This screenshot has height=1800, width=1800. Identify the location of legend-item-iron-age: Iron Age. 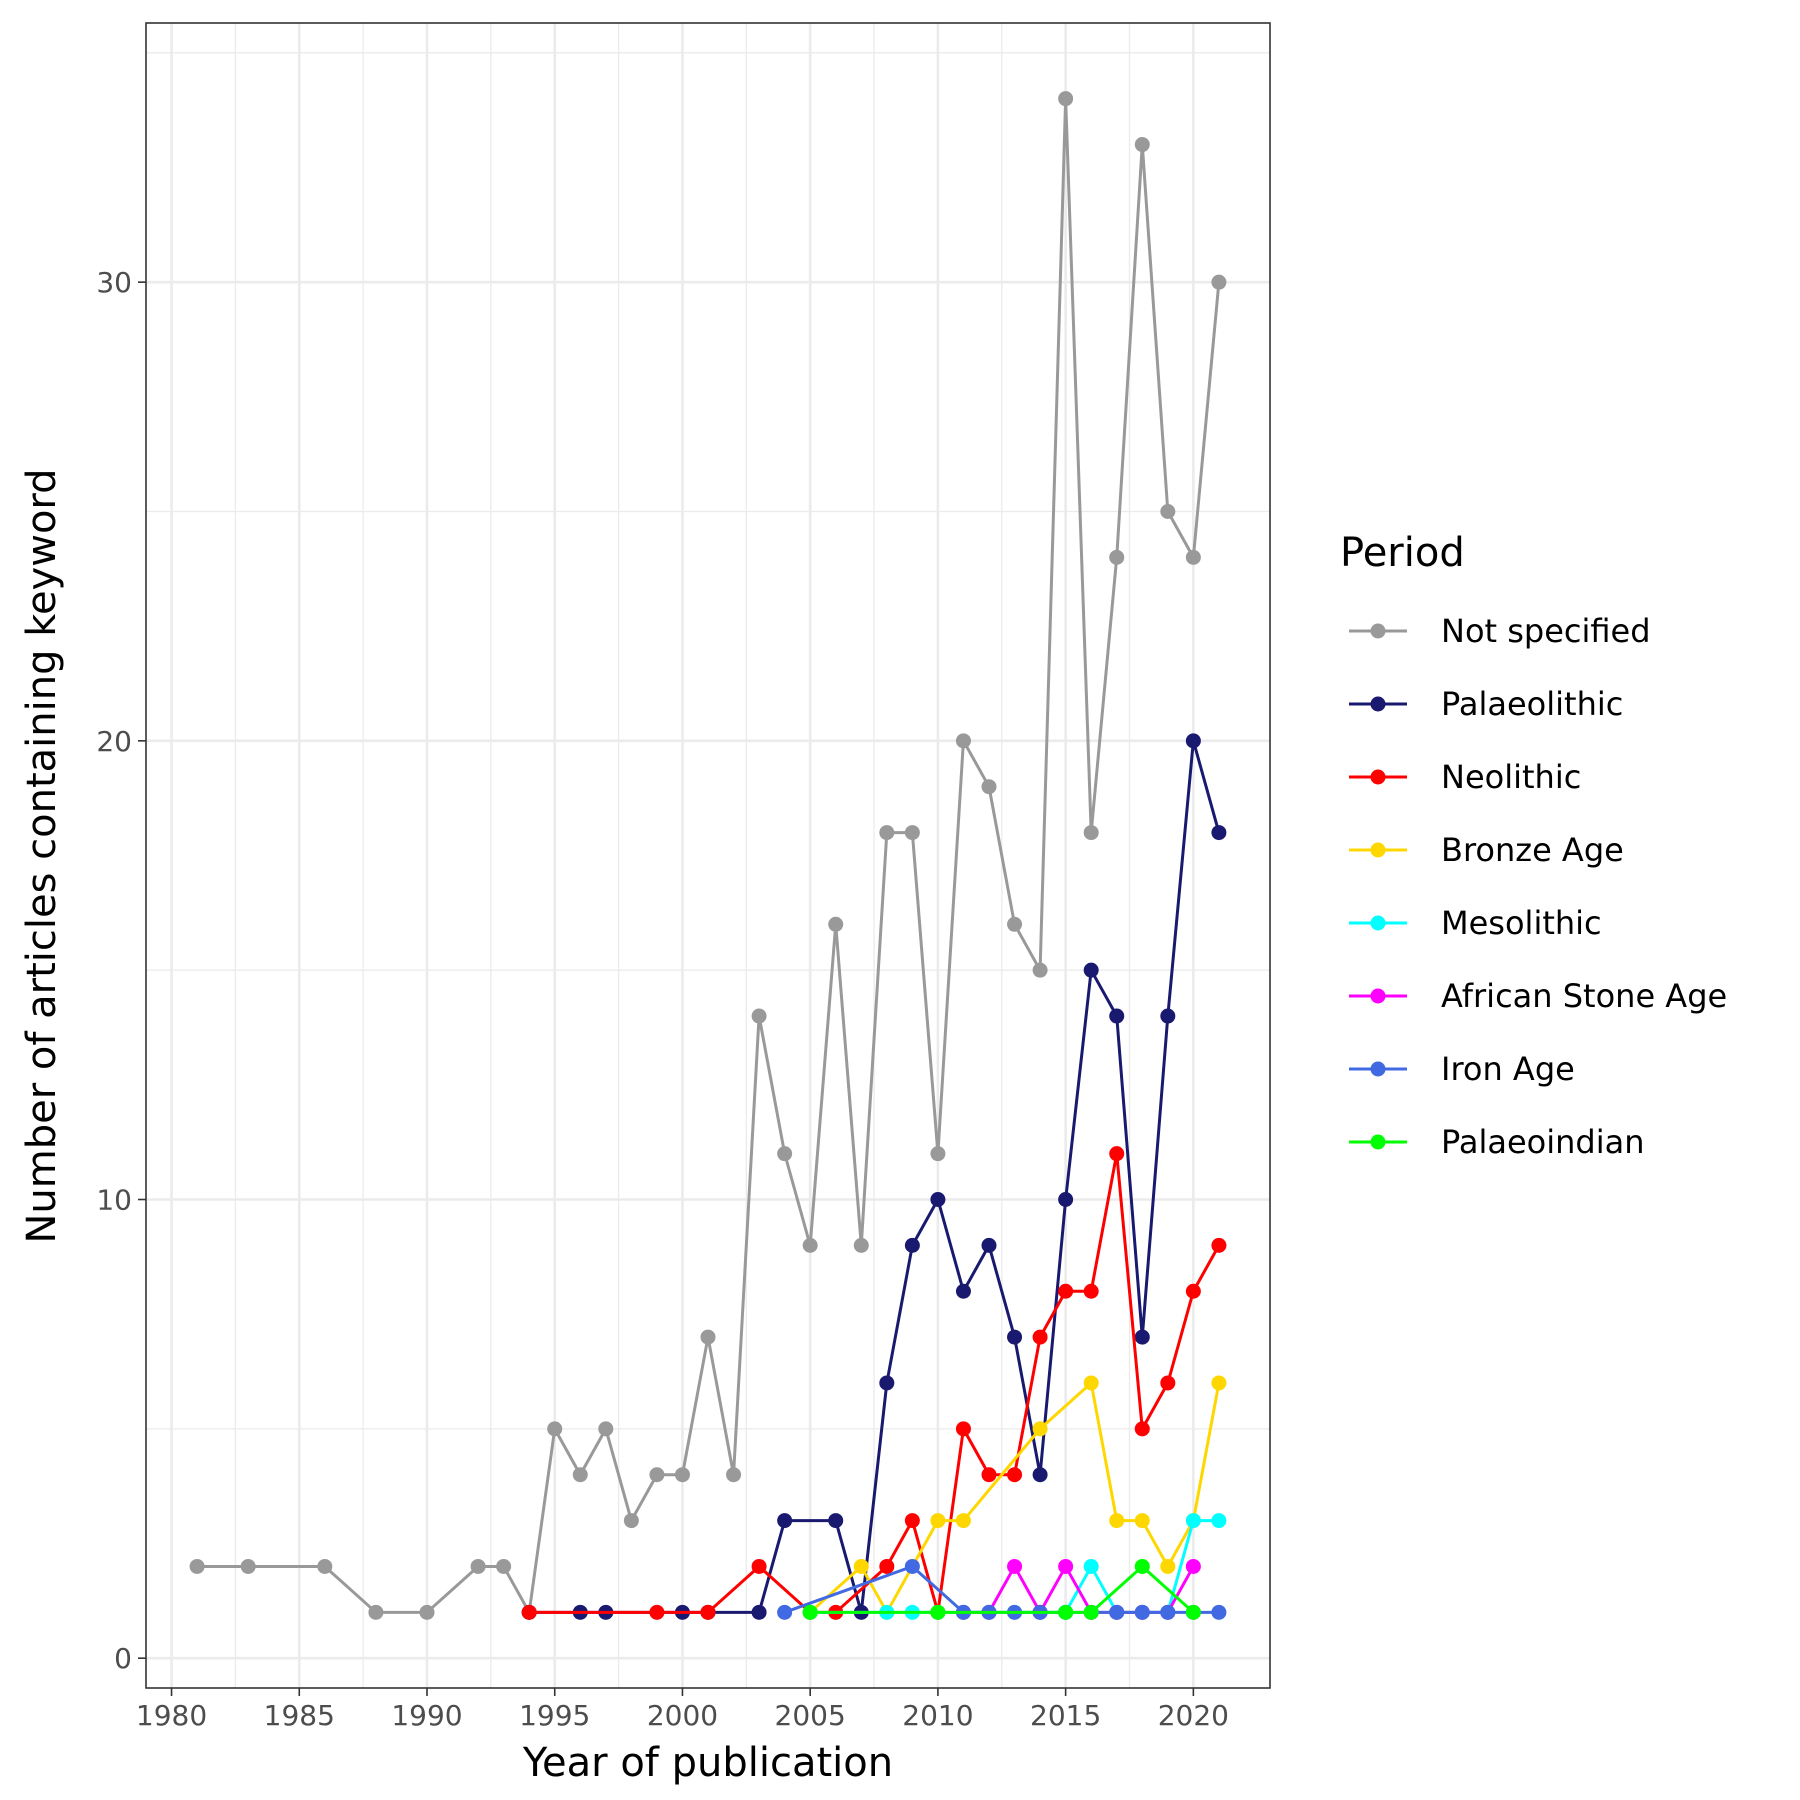
(1462, 1069).